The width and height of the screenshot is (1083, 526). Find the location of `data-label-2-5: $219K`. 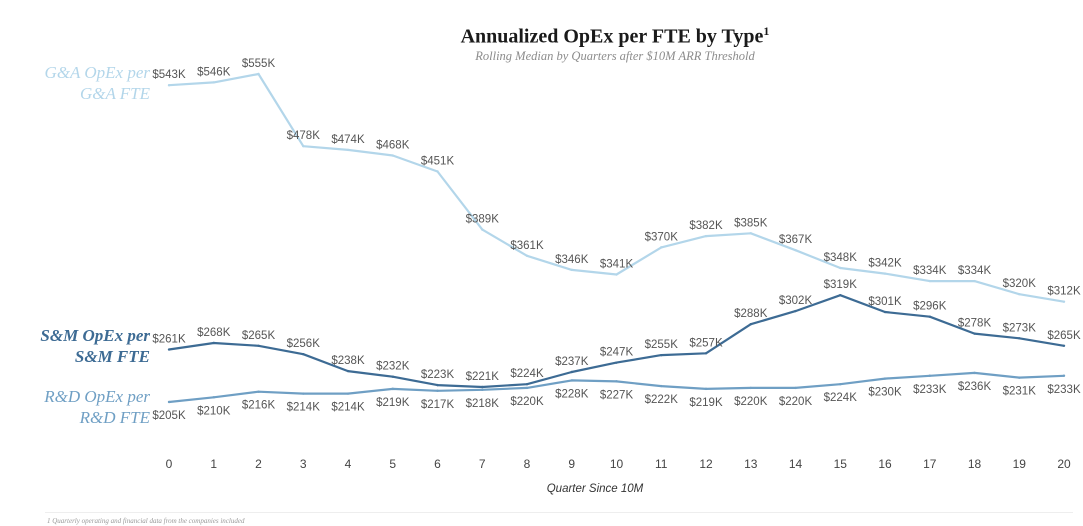

data-label-2-5: $219K is located at coordinates (393, 403).